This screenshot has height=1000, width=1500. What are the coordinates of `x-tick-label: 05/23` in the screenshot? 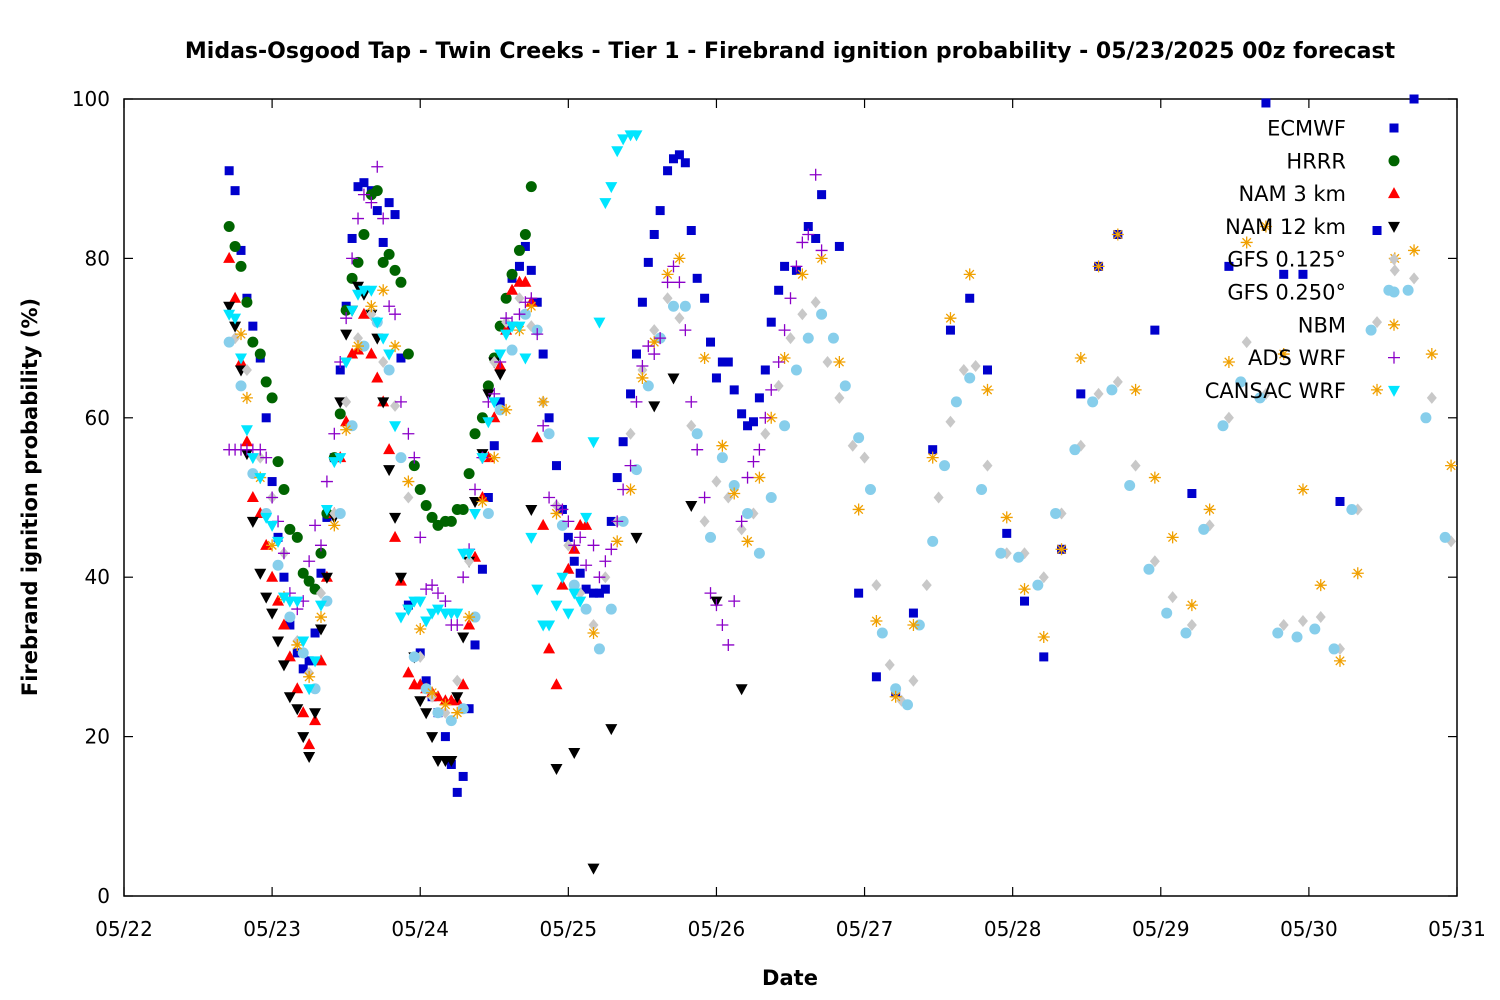 It's located at (272, 929).